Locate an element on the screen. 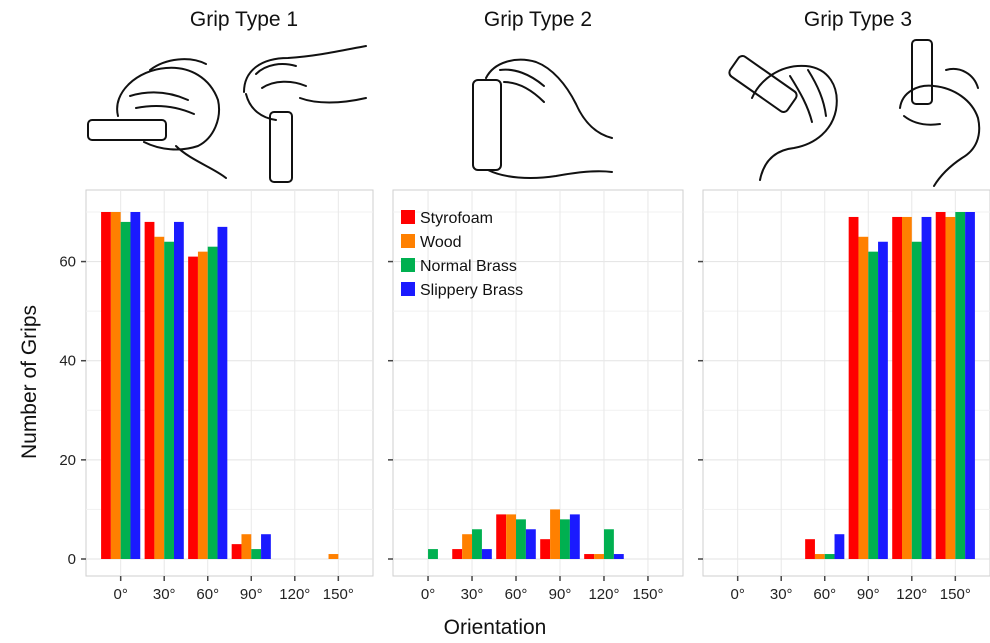  y-tick-label: 20 is located at coordinates (67, 460).